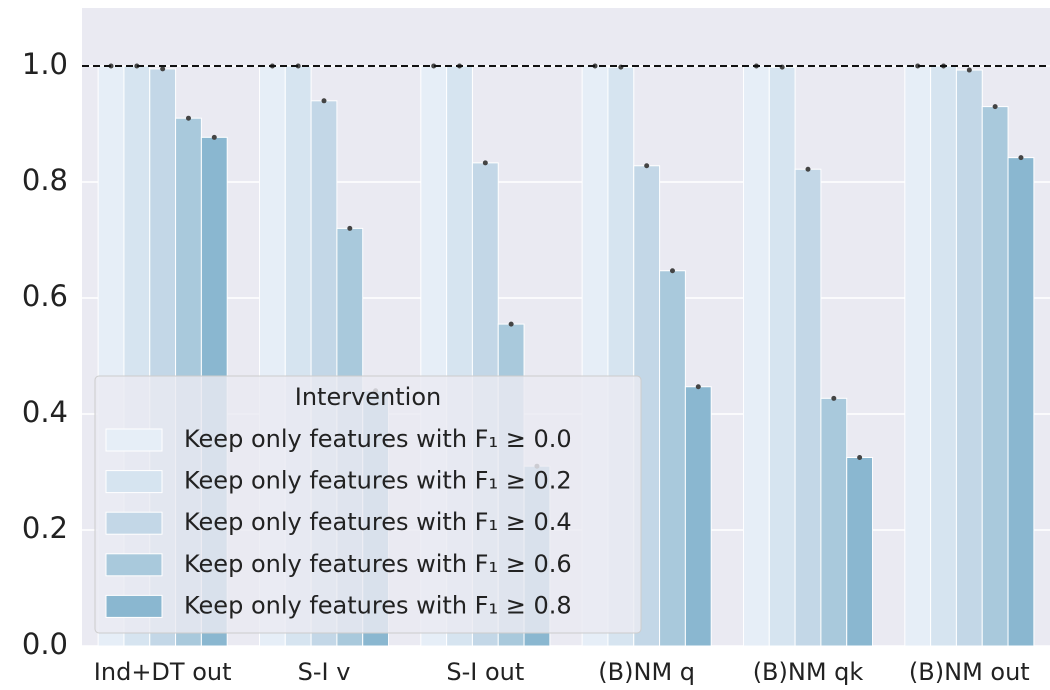 Image resolution: width=1050 pixels, height=690 pixels. What do you see at coordinates (45, 644) in the screenshot?
I see `y-tick-label: 0.0` at bounding box center [45, 644].